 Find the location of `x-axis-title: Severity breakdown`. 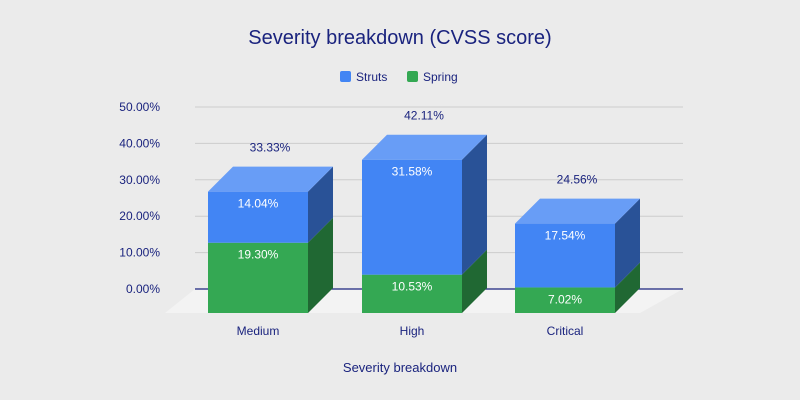

x-axis-title: Severity breakdown is located at coordinates (400, 367).